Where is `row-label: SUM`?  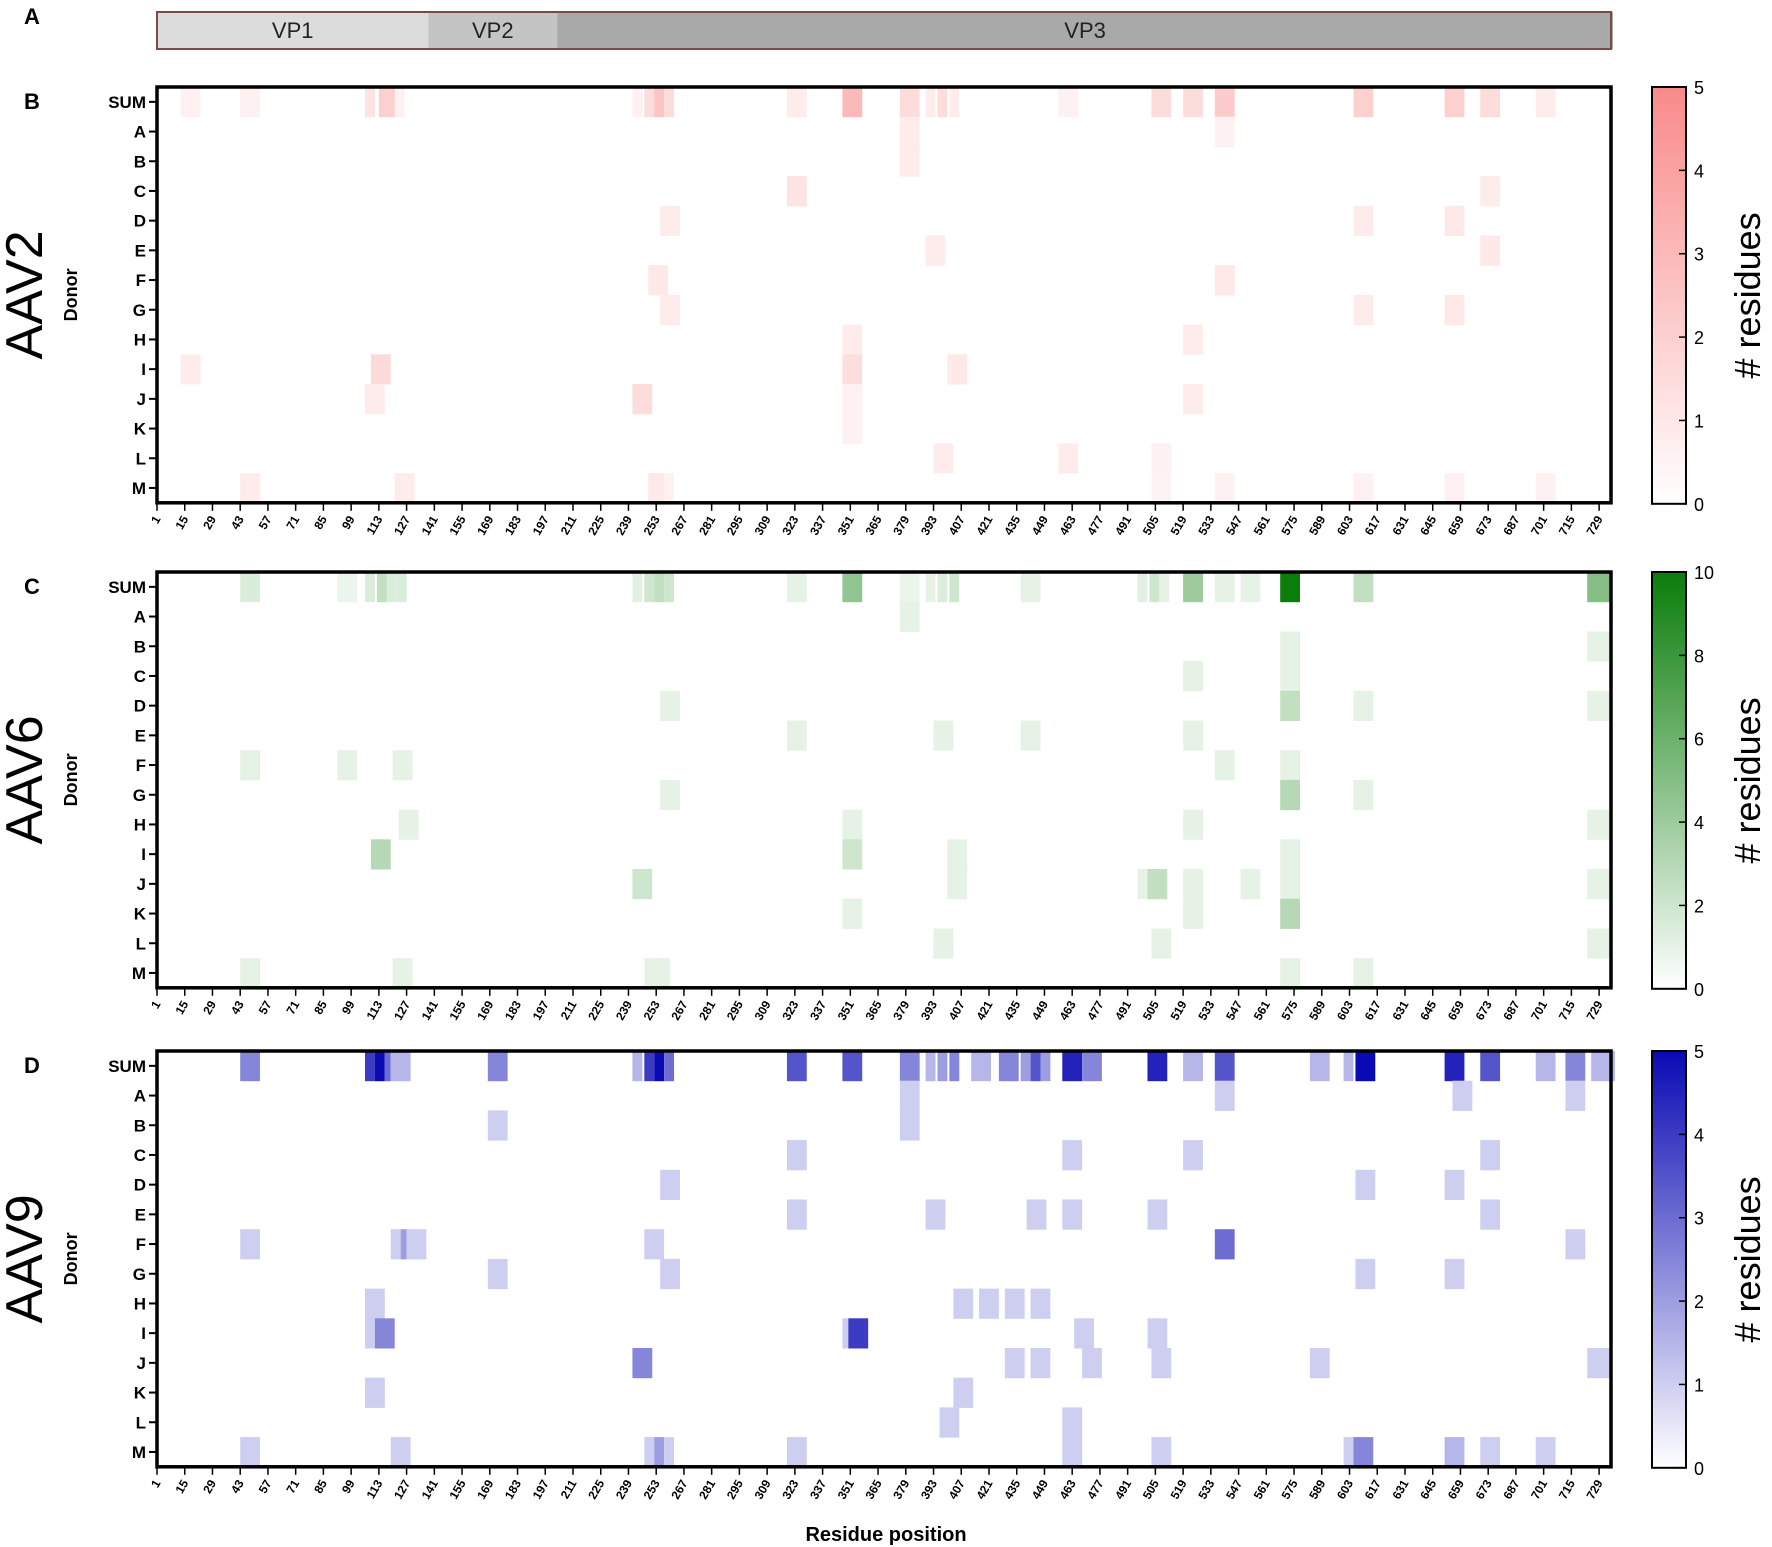 row-label: SUM is located at coordinates (127, 1066).